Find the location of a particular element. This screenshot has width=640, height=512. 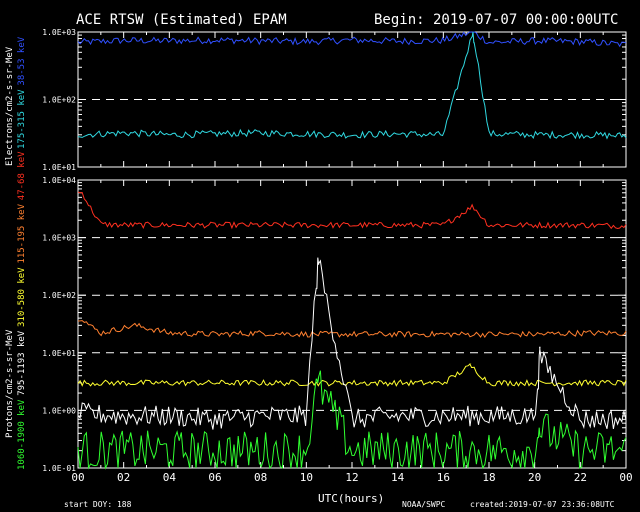

chart-title: ACE RTSW (Estimated) EPAM is located at coordinates (181, 20).